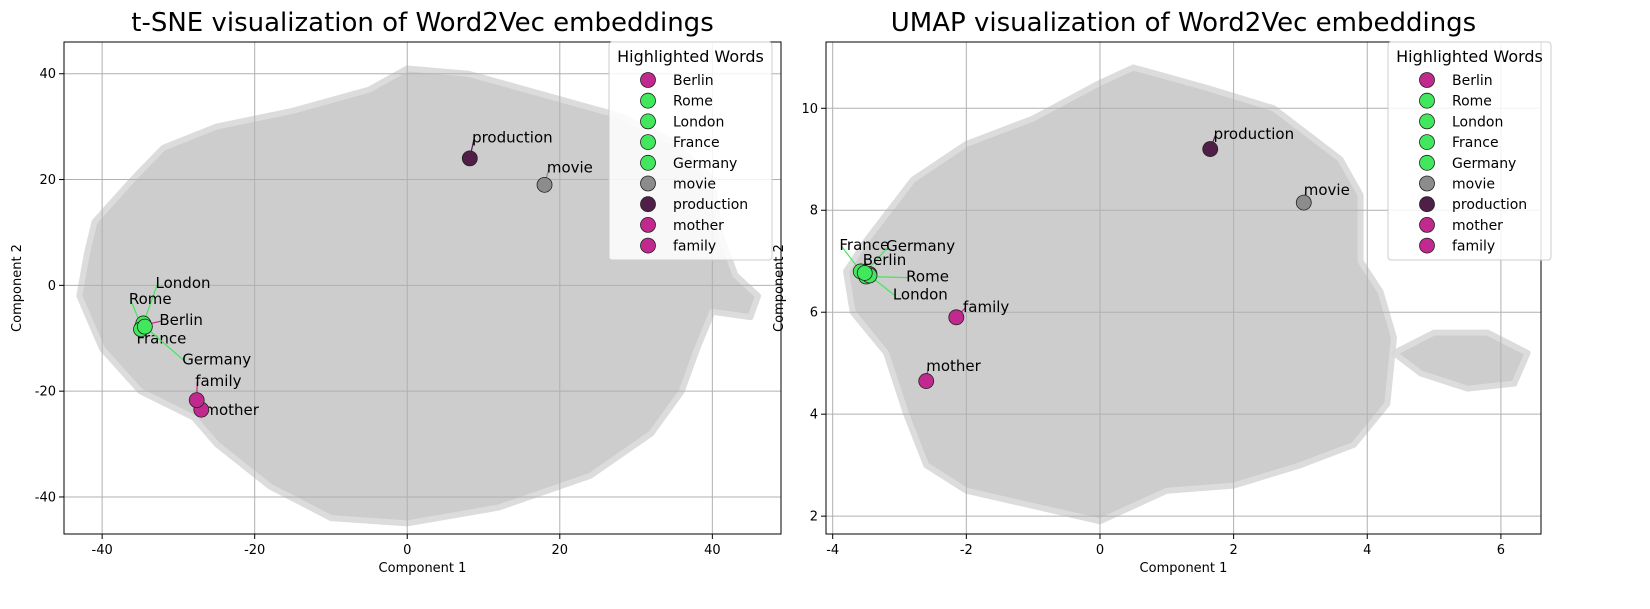 This screenshot has height=609, width=1650. Describe the element at coordinates (809, 109) in the screenshot. I see `y-tick-label: 10` at that location.